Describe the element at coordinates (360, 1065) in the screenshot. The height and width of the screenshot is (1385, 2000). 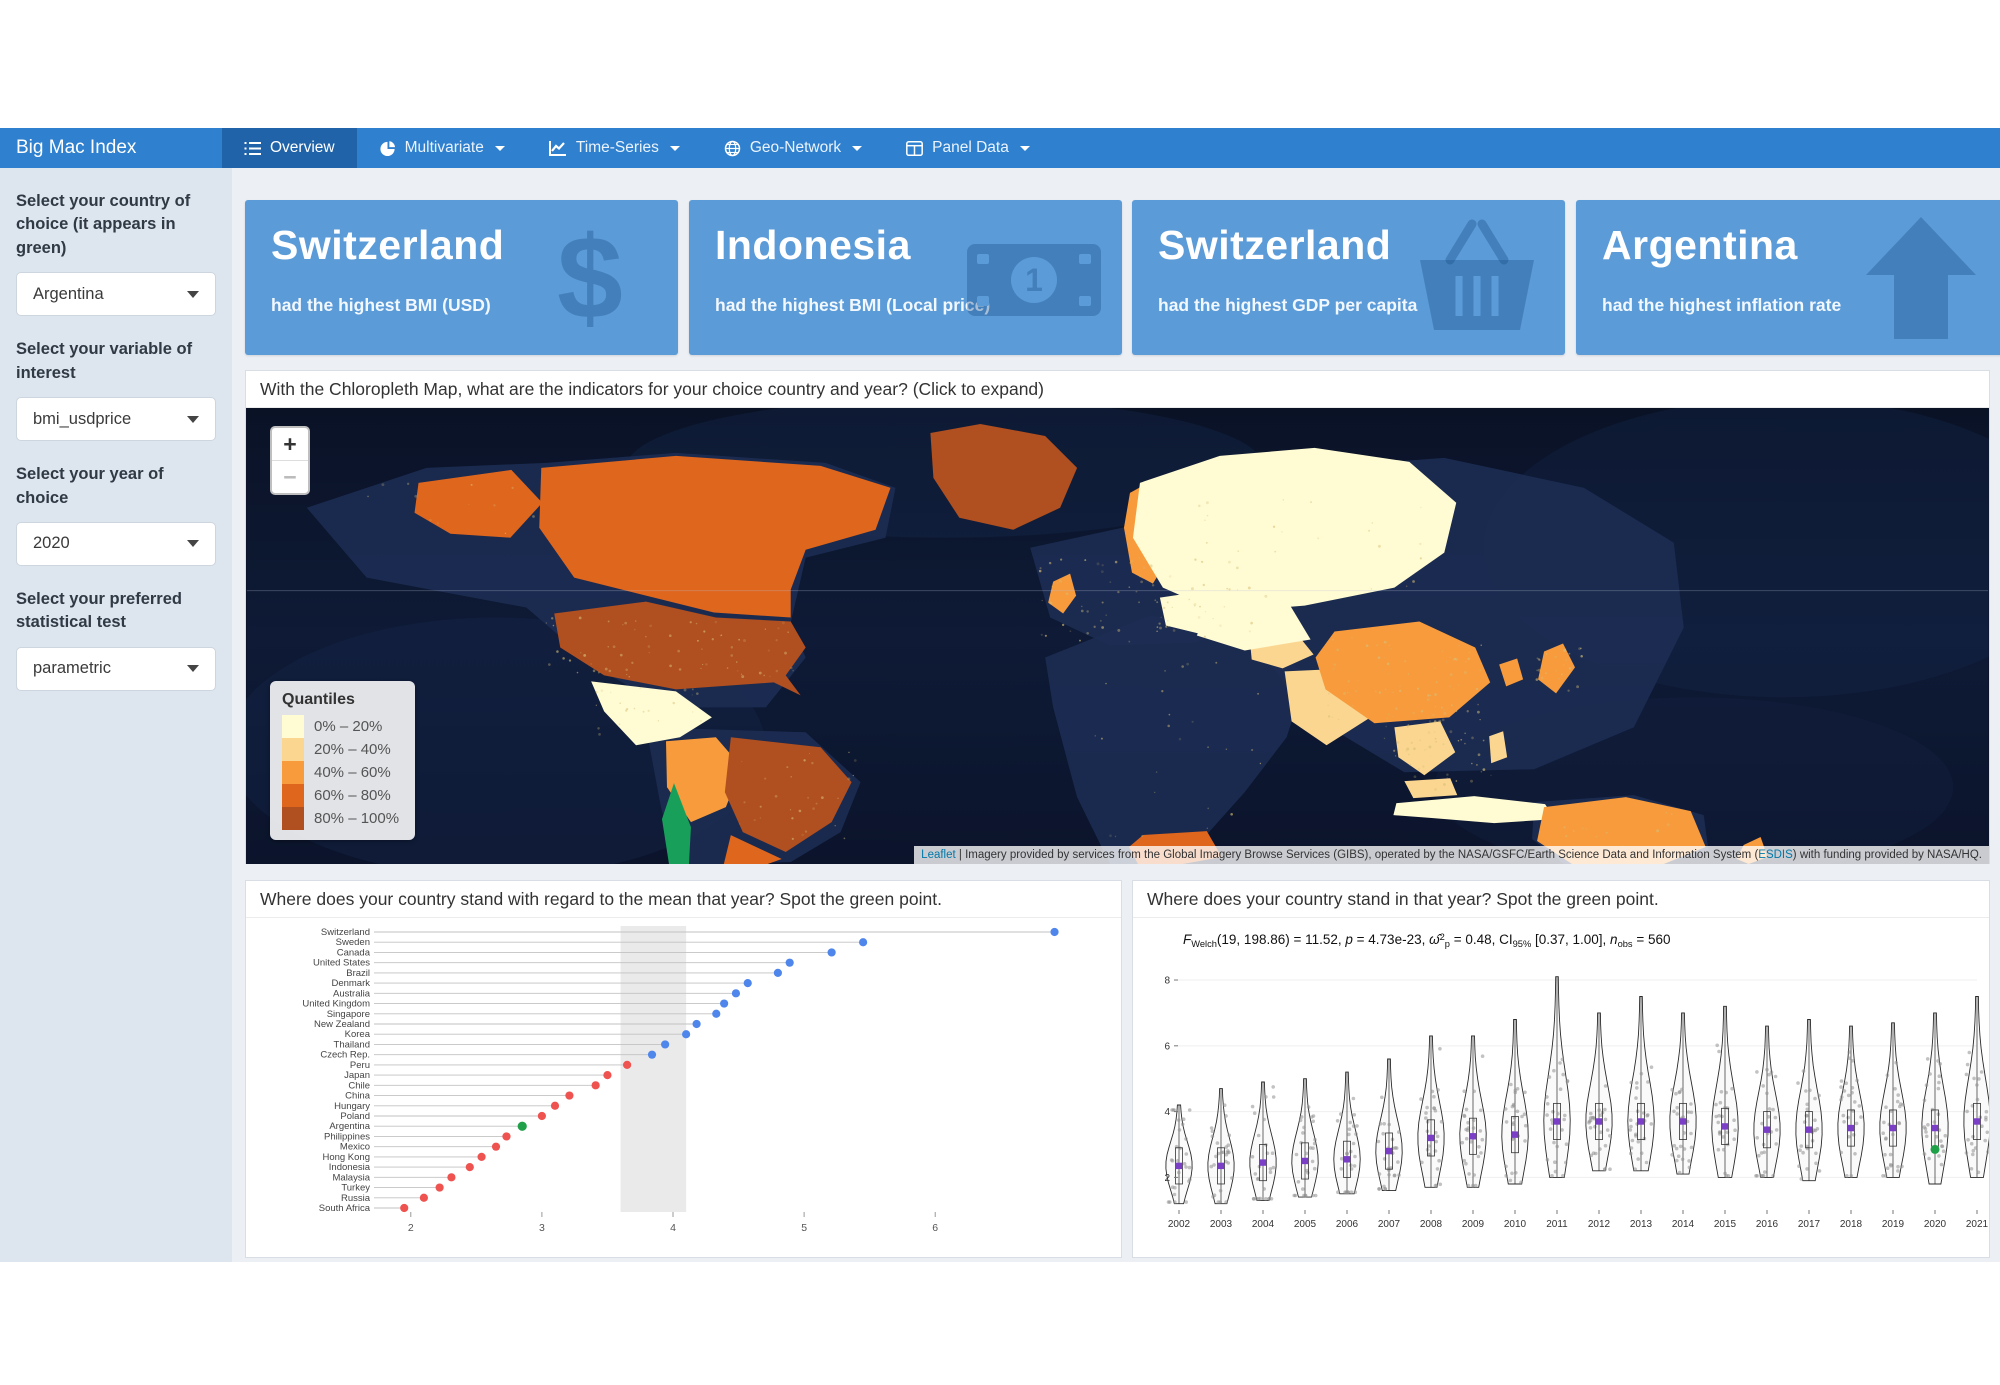
I see `svg-text: Peru` at that location.